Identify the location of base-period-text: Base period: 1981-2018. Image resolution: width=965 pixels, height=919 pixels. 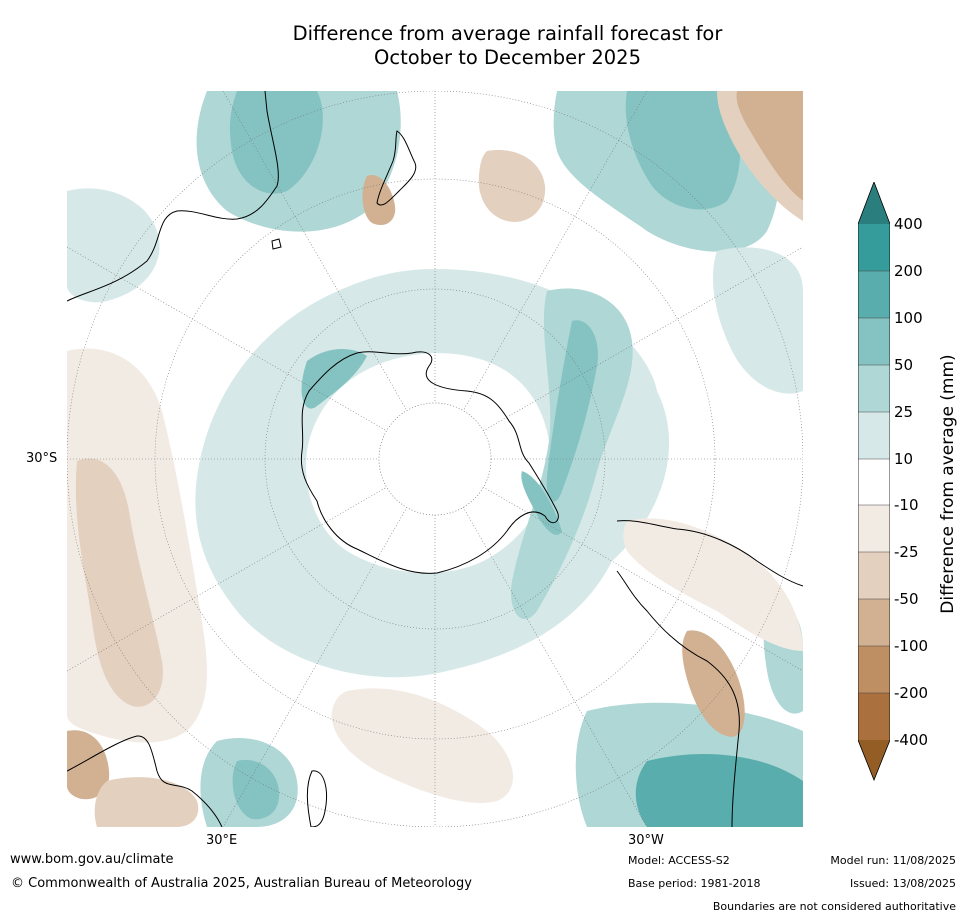
(694, 883).